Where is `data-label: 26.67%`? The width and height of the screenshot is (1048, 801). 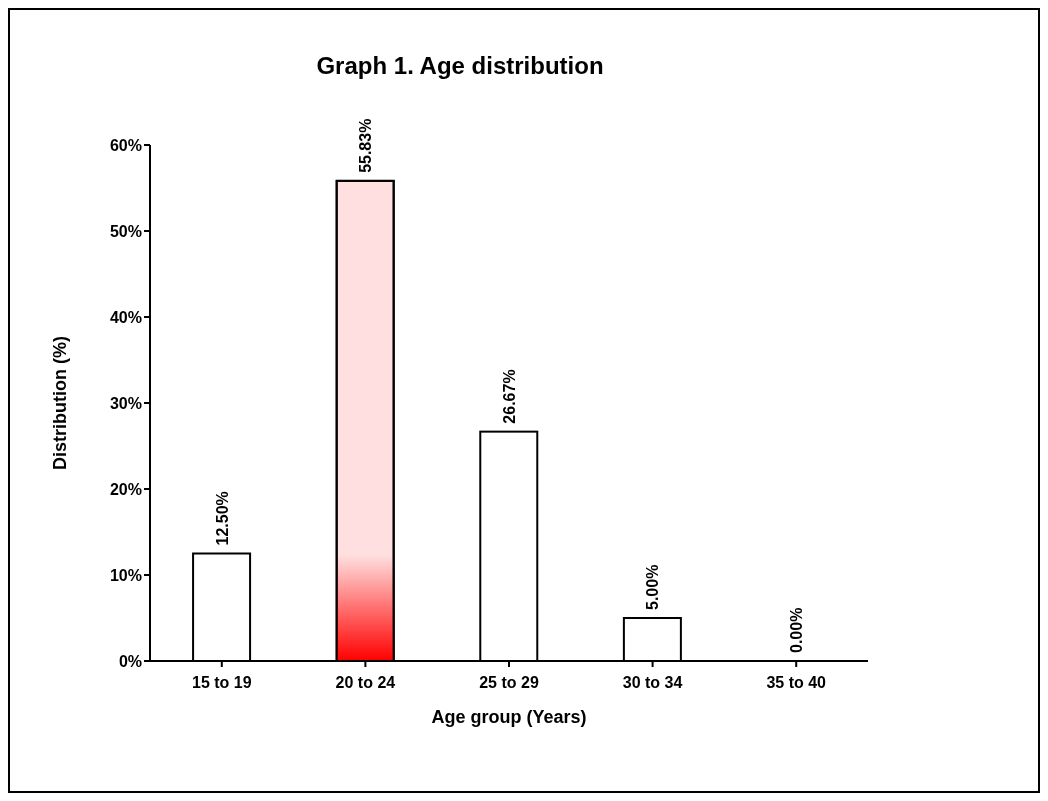 data-label: 26.67% is located at coordinates (509, 396).